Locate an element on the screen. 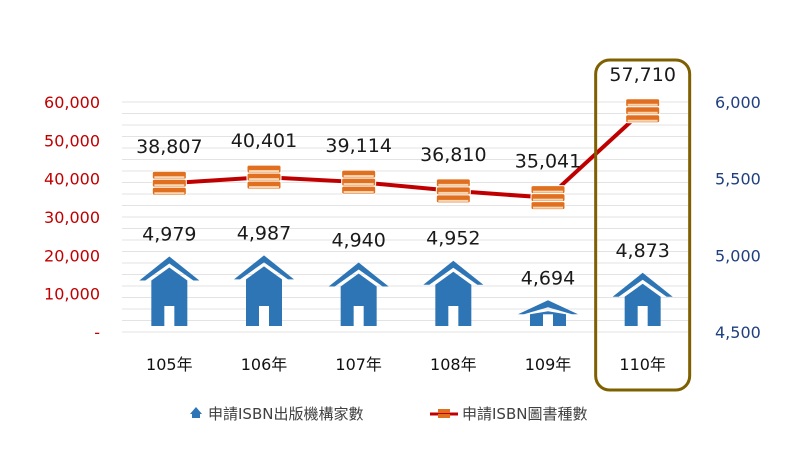 The height and width of the screenshot is (450, 800). highlight-box is located at coordinates (643, 225).